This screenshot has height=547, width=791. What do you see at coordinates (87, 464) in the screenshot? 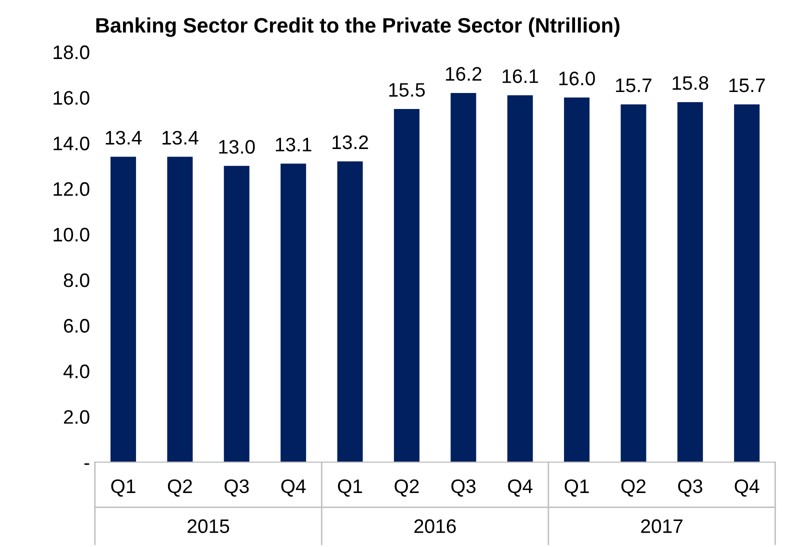
I see `y-tick-label: -` at bounding box center [87, 464].